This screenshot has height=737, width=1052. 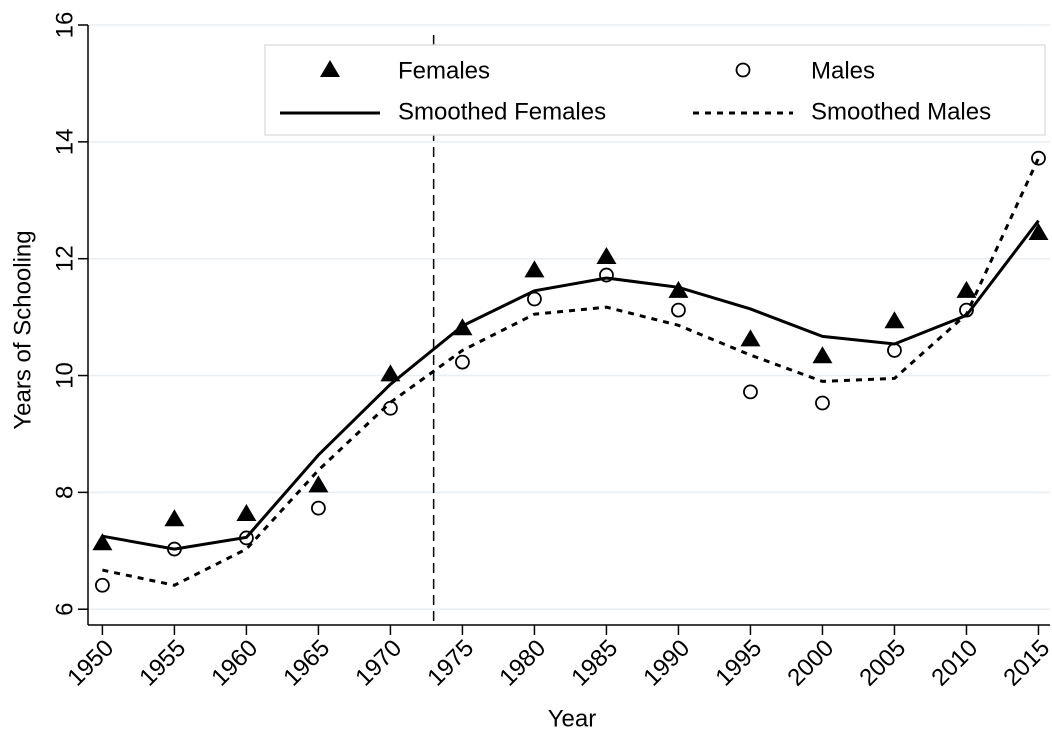 What do you see at coordinates (64, 492) in the screenshot?
I see `y-tick-label: 8` at bounding box center [64, 492].